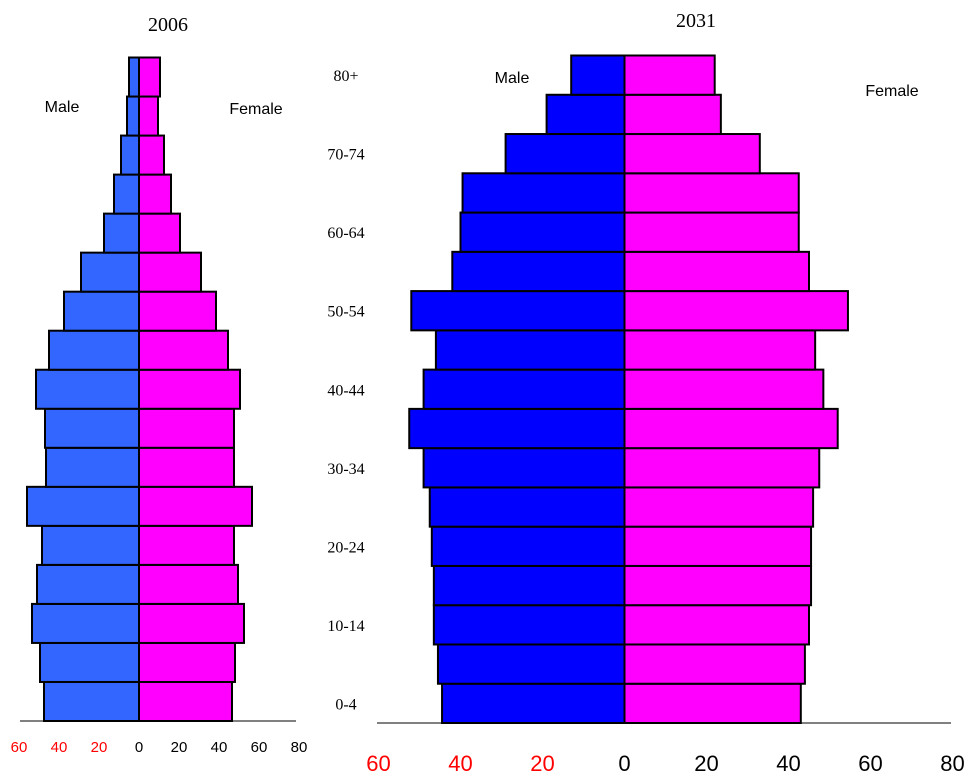  Describe the element at coordinates (345, 312) in the screenshot. I see `y-tick-label: 50-54` at that location.